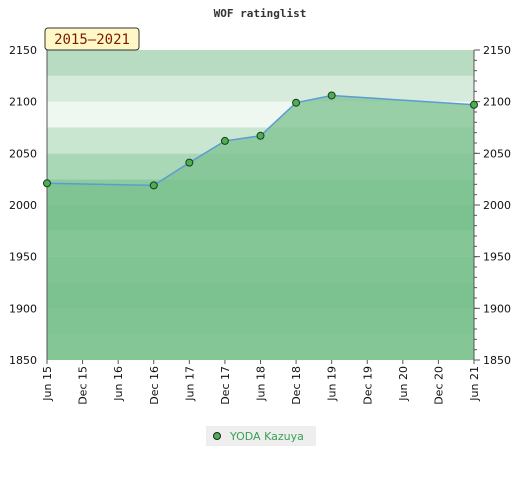 The width and height of the screenshot is (520, 480). I want to click on x-tick-label: Dec 18, so click(296, 385).